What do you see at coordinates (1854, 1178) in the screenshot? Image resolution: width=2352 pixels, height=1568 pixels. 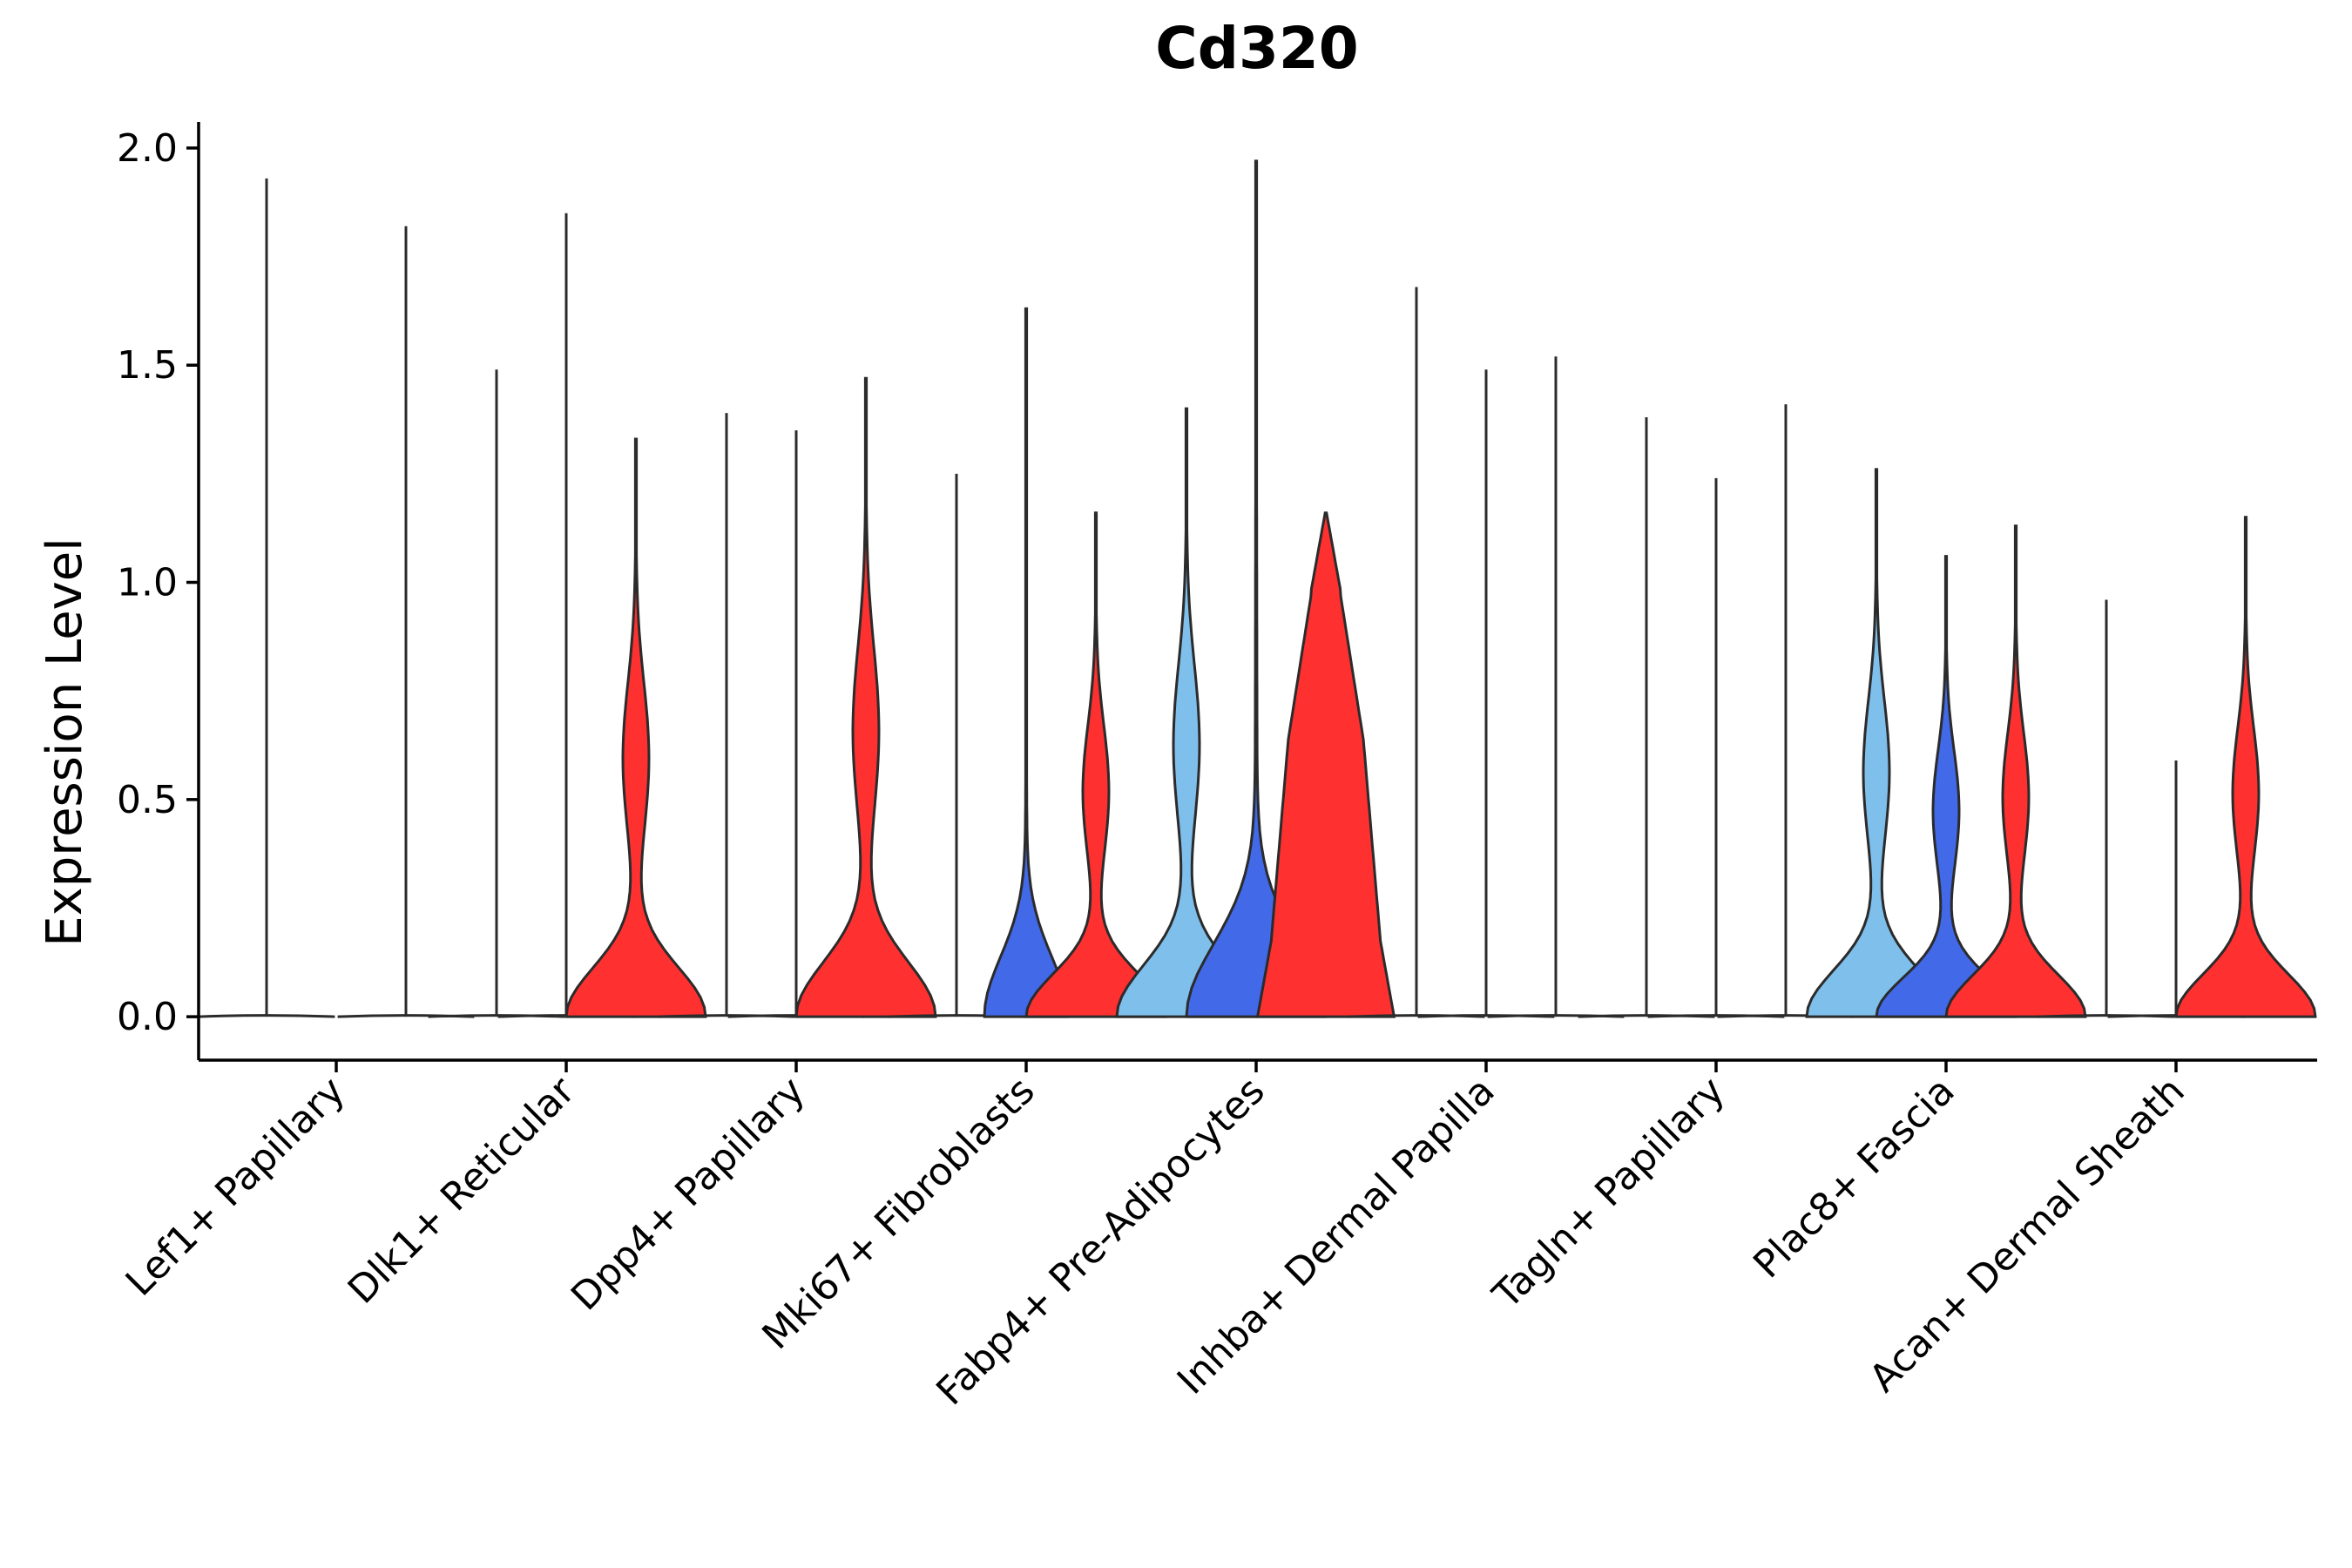 I see `x-tick-label: Plac8+ Fascia` at bounding box center [1854, 1178].